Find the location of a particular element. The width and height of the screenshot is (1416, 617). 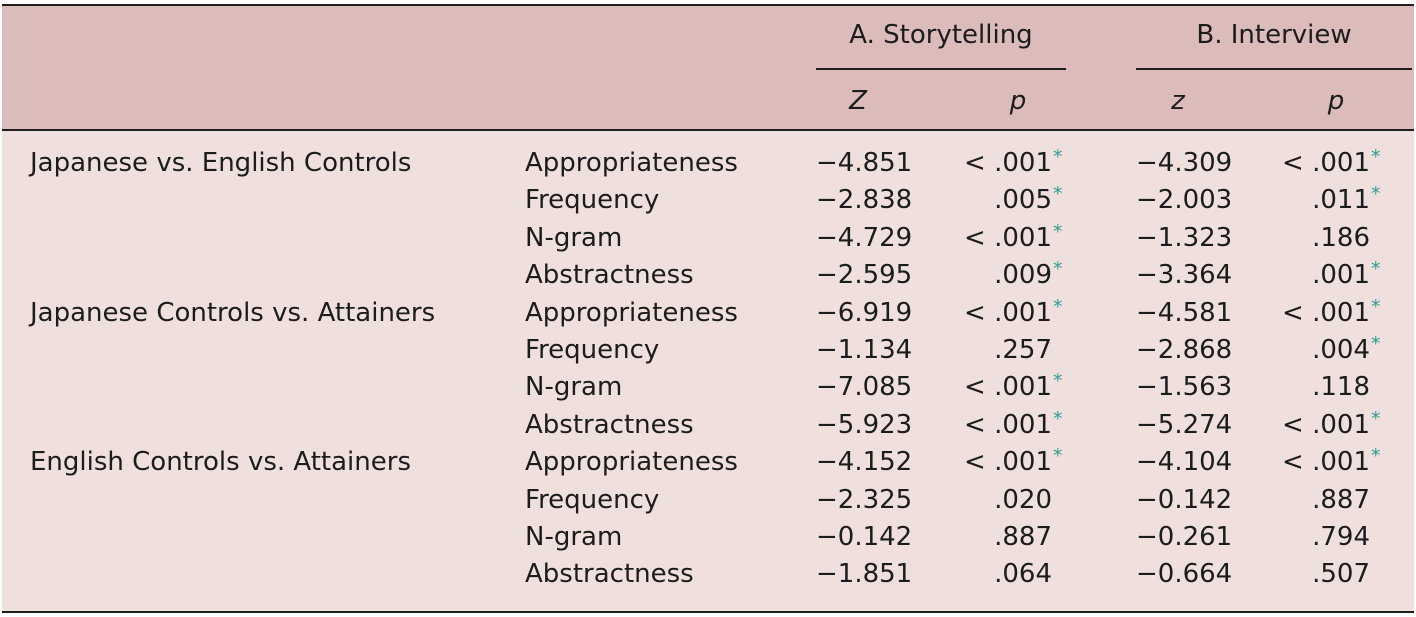

p-value: .186 is located at coordinates (1341, 237).